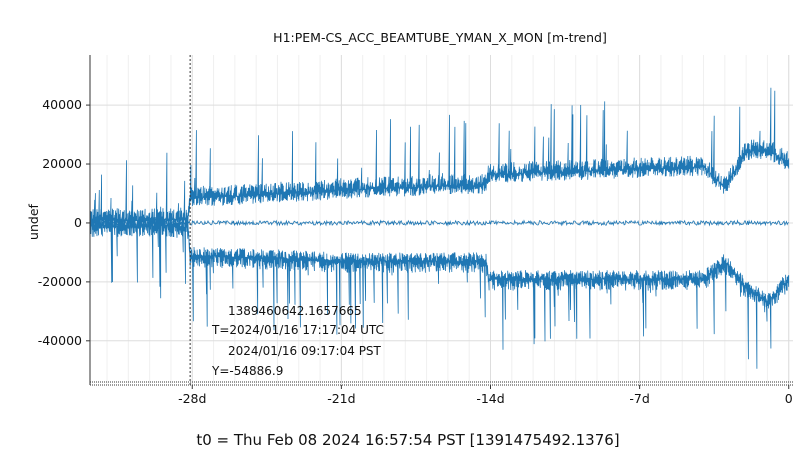 Image resolution: width=808 pixels, height=465 pixels. What do you see at coordinates (295, 311) in the screenshot?
I see `cursor-gps: 1389460642.1657665` at bounding box center [295, 311].